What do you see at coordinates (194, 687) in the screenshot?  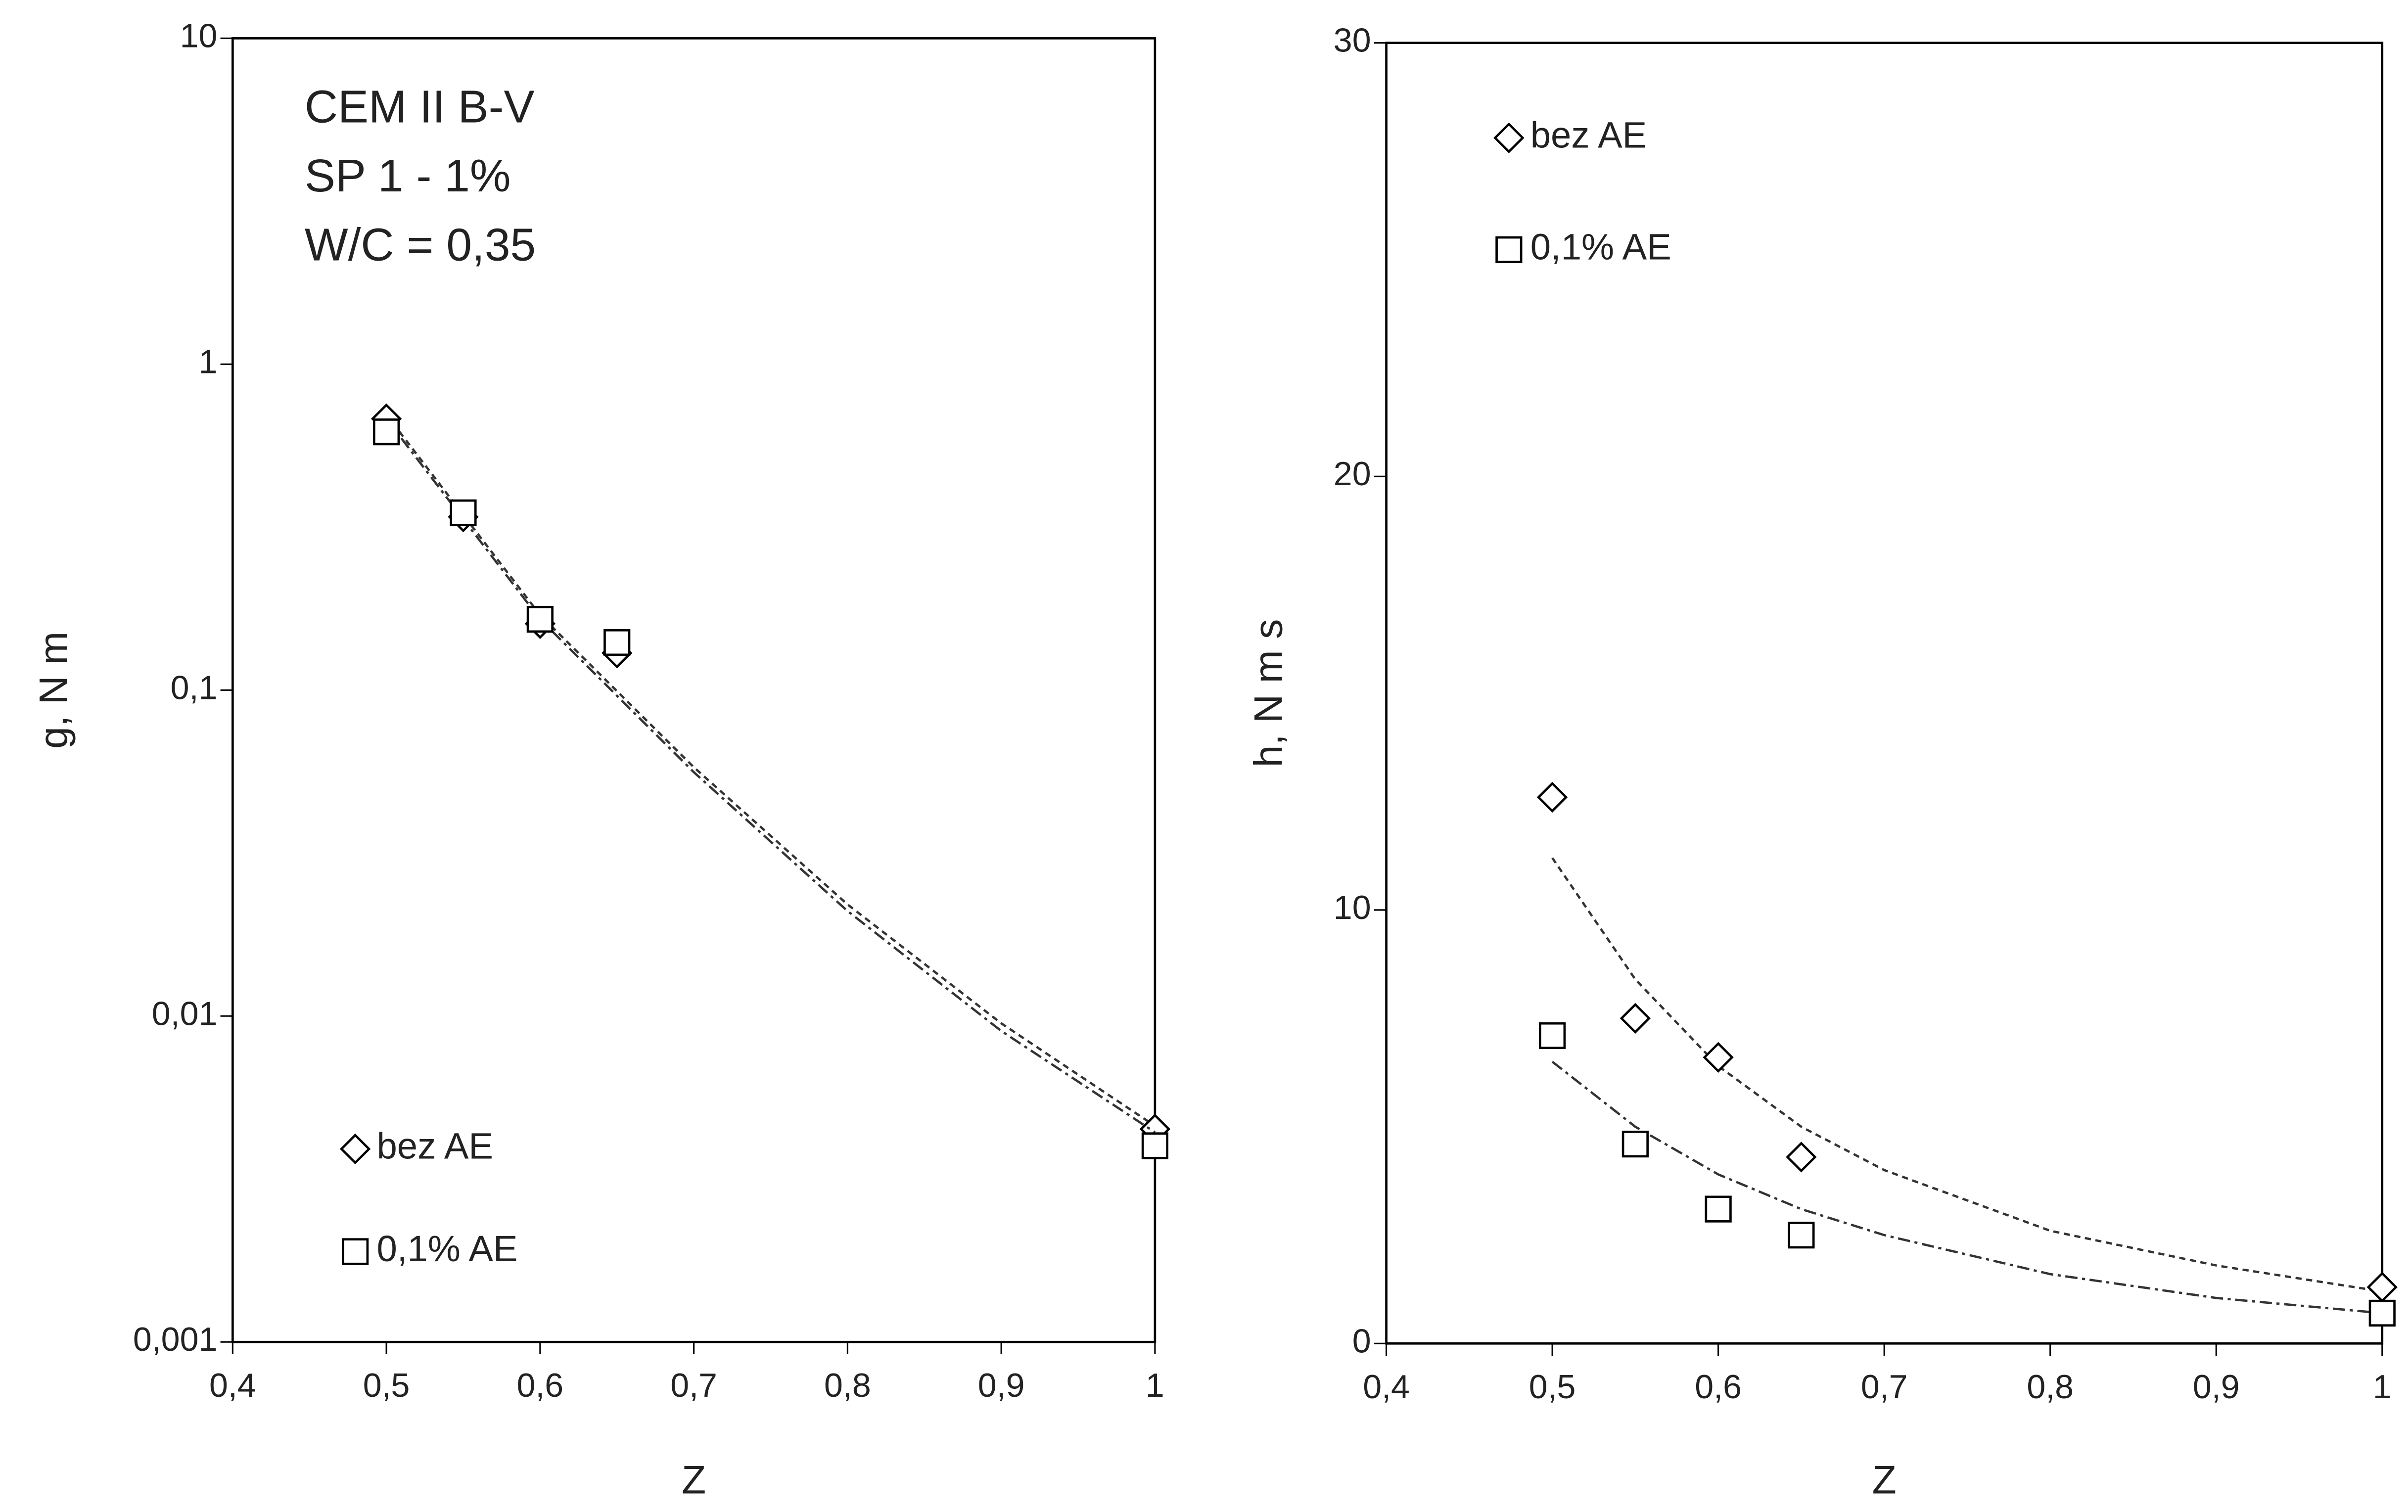 I see `y-tick-label: 0,1` at bounding box center [194, 687].